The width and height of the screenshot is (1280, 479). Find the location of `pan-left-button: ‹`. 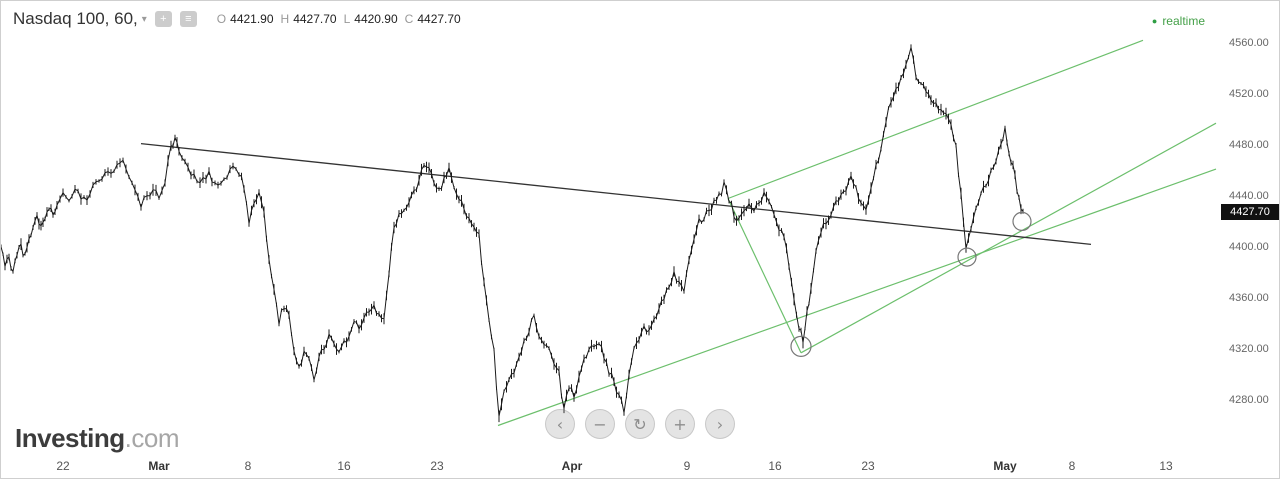

pan-left-button: ‹ is located at coordinates (560, 424).